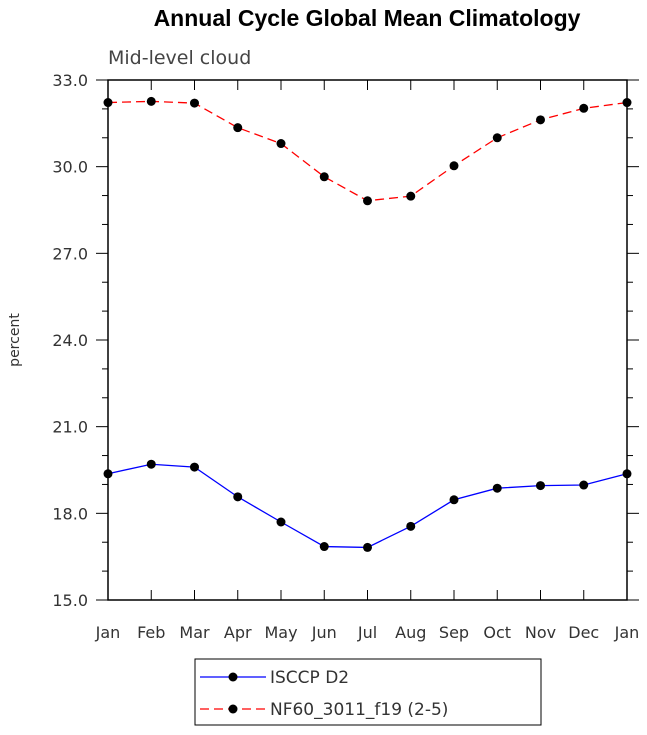 This screenshot has width=647, height=735. Describe the element at coordinates (359, 710) in the screenshot. I see `legend-label-1: NF60_3011_f19 (2-5)` at that location.